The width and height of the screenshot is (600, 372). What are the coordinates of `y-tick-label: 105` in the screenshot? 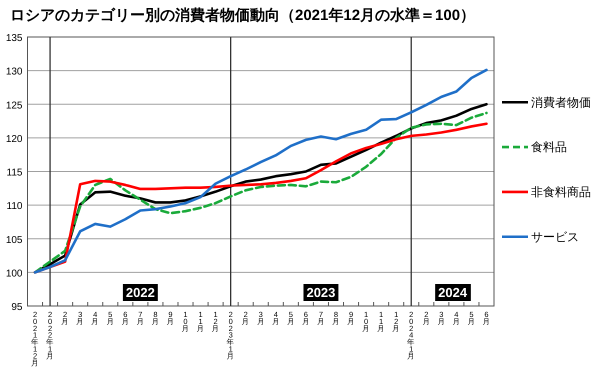 It's located at (14, 240).